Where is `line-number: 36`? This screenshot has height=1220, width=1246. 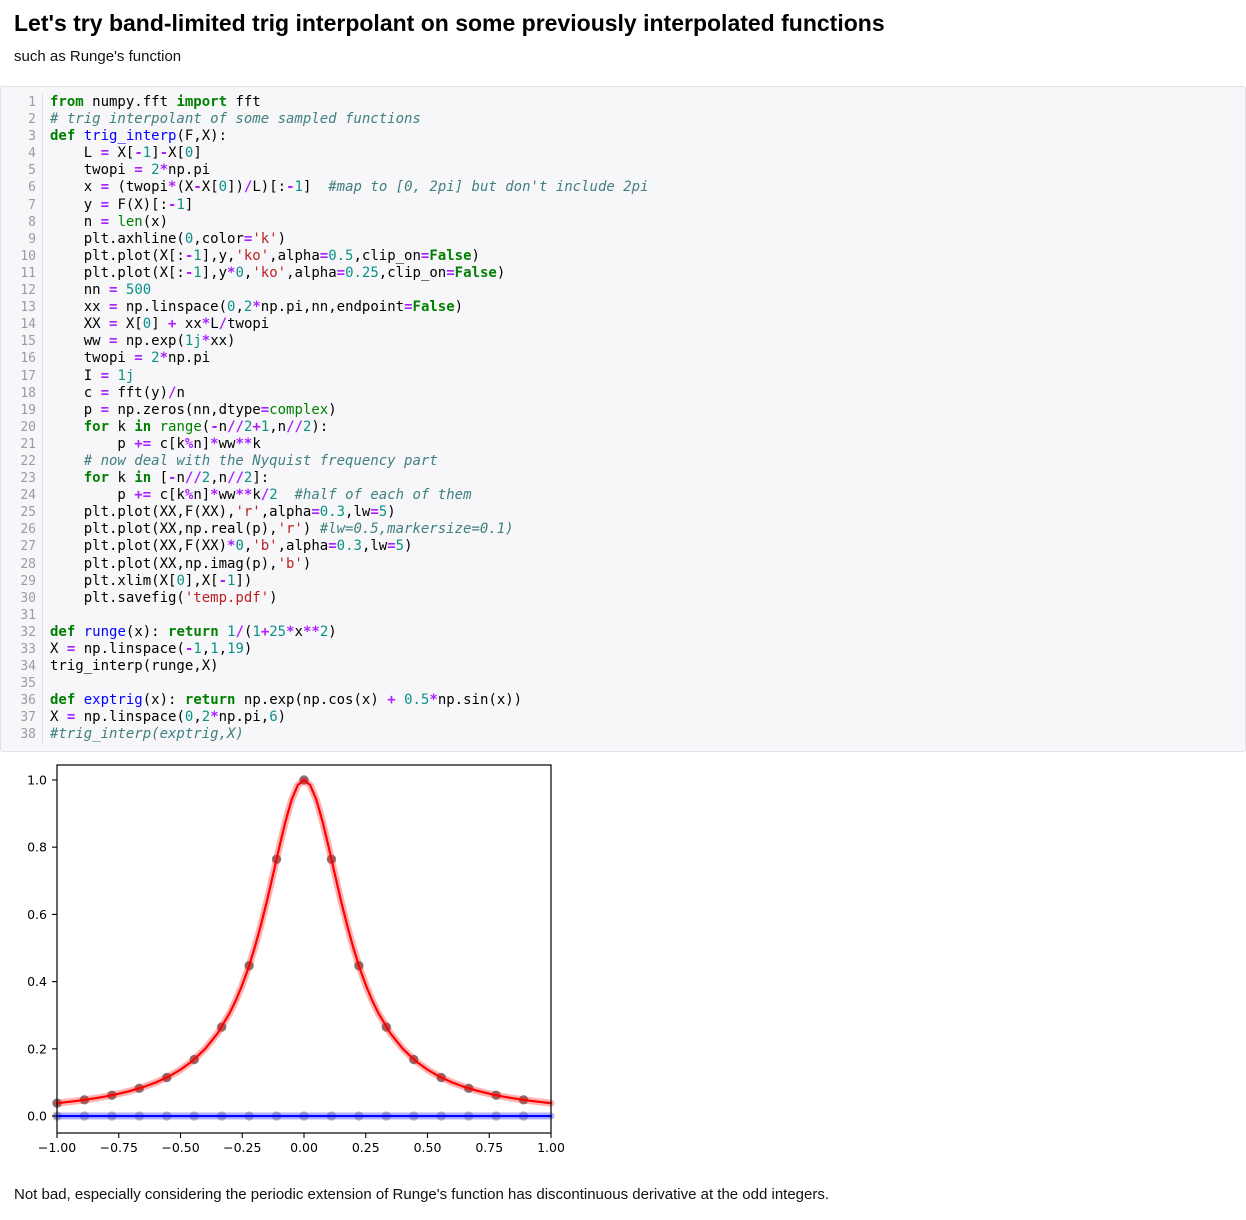
line-number: 36 is located at coordinates (22, 701).